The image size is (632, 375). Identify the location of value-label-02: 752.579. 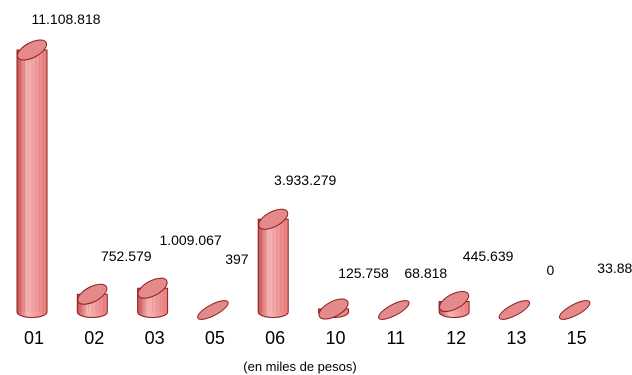
(126, 256).